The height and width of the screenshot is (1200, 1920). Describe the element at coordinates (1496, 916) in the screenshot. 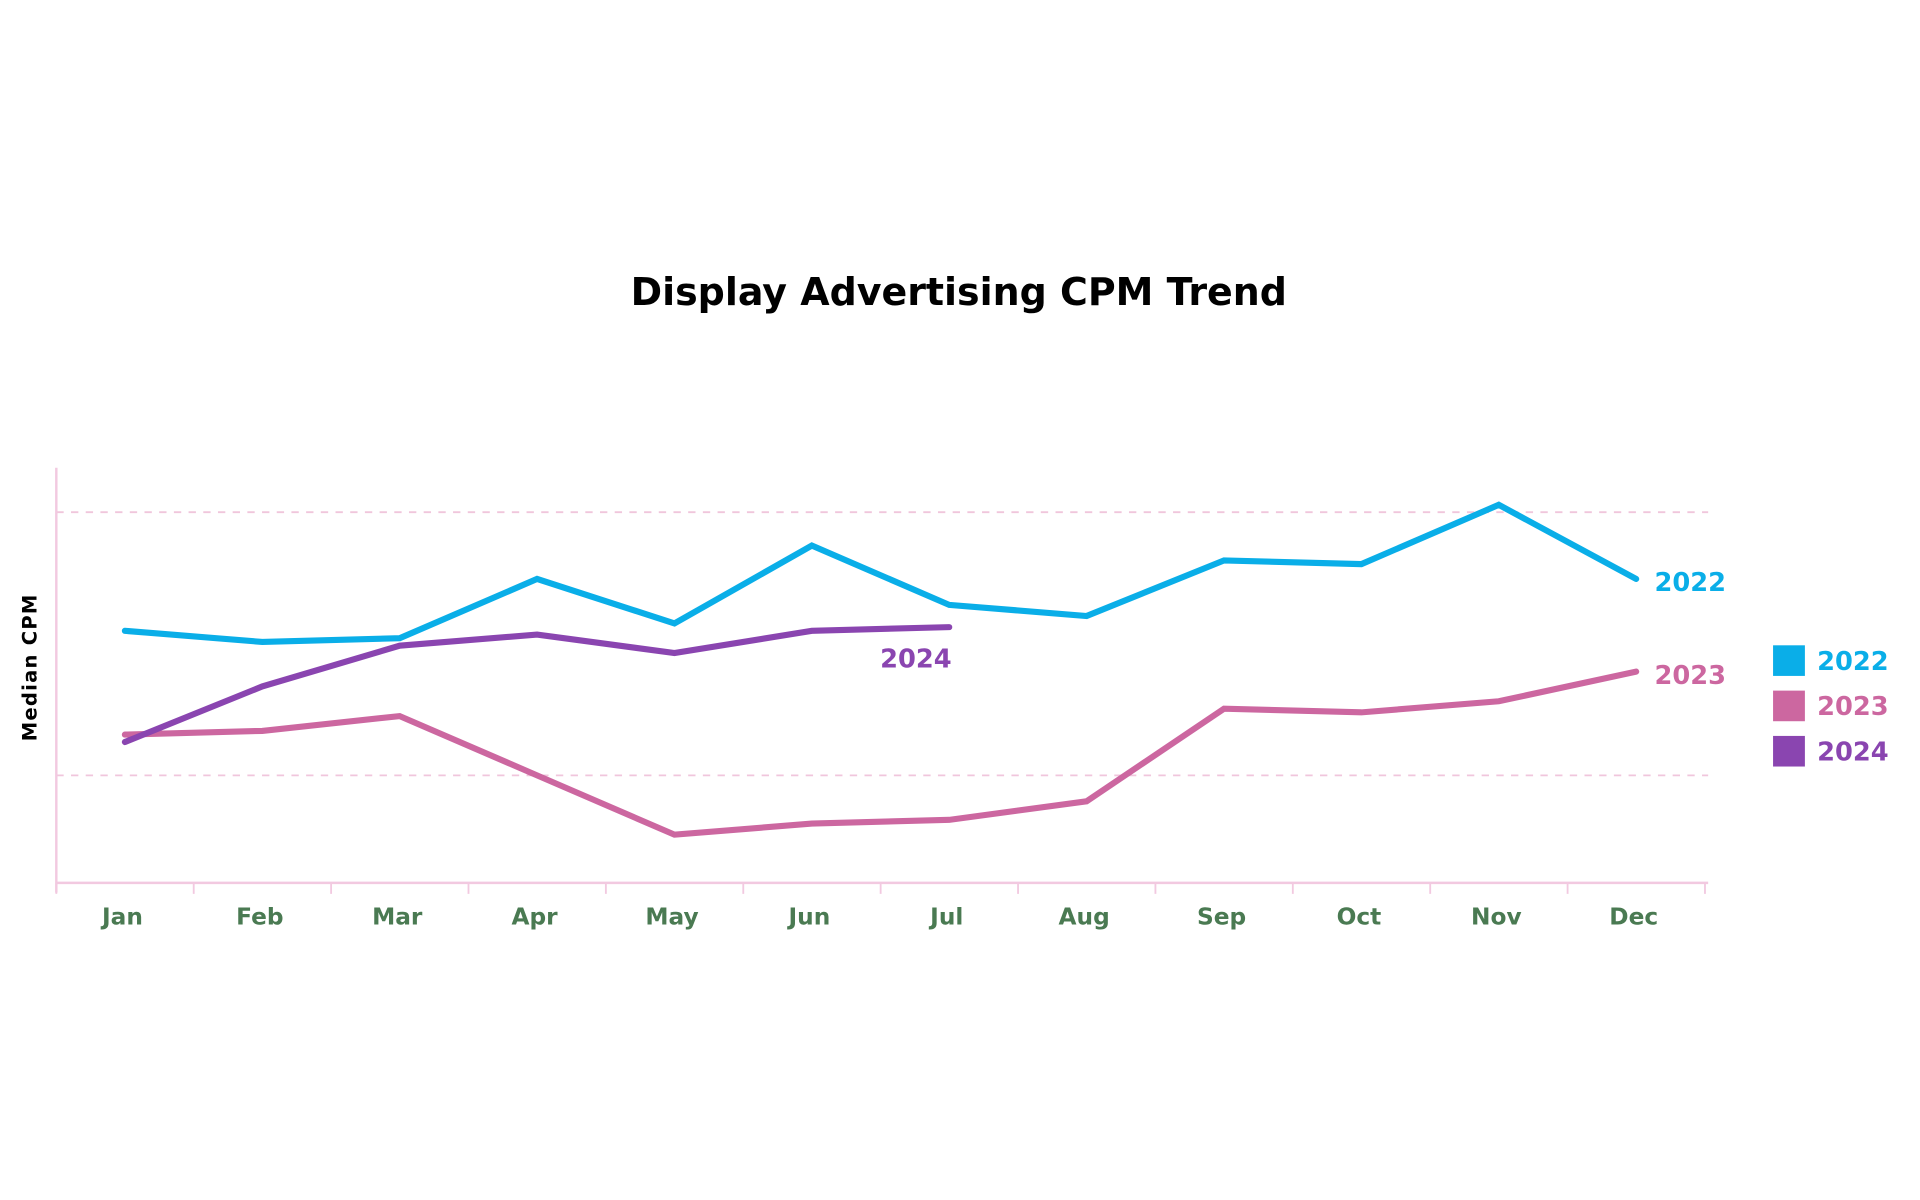

I see `x-tick-label: Nov` at that location.